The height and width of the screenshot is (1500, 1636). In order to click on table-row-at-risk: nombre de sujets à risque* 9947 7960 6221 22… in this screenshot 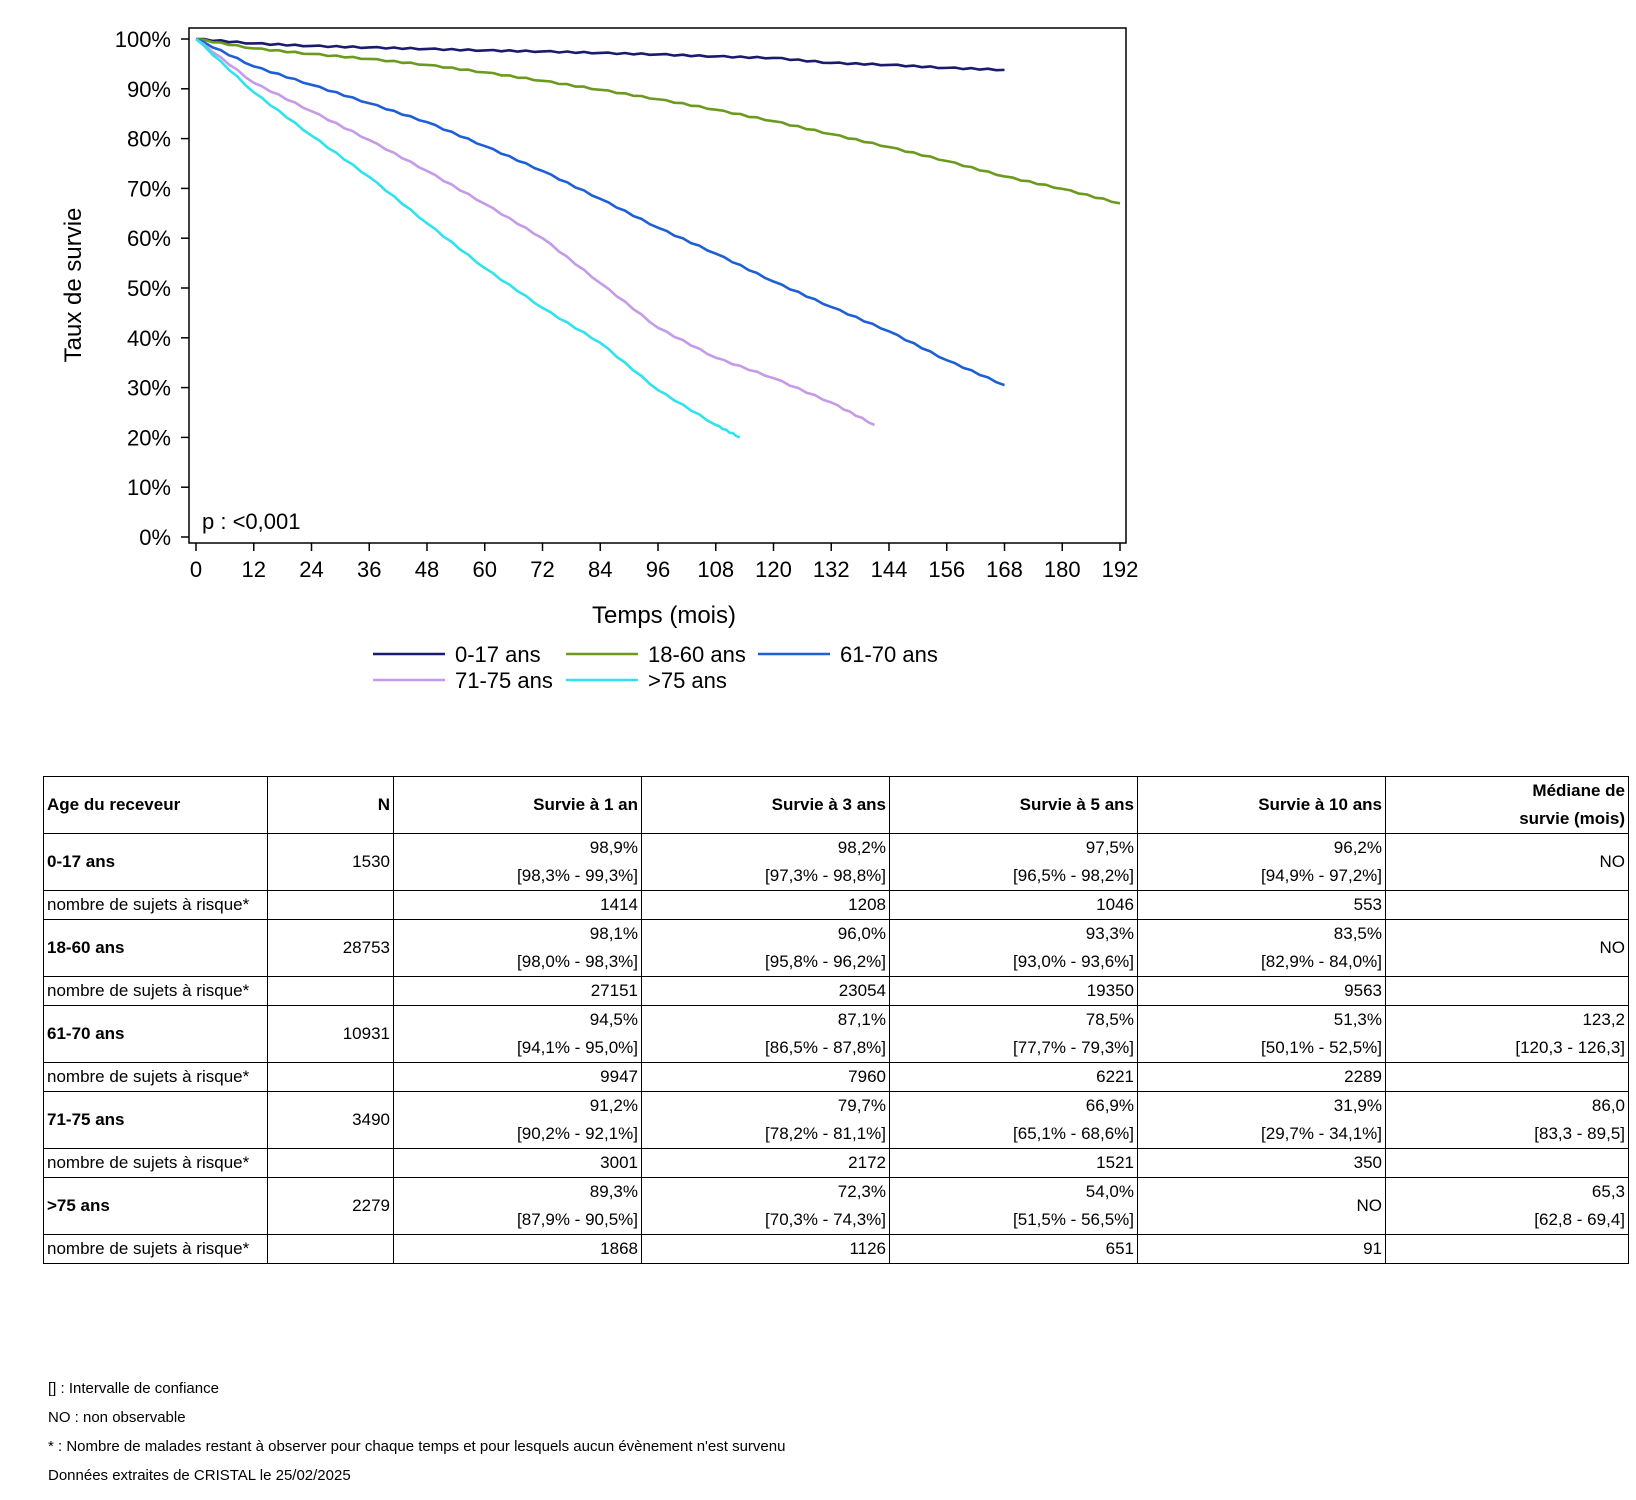, I will do `click(836, 1077)`.